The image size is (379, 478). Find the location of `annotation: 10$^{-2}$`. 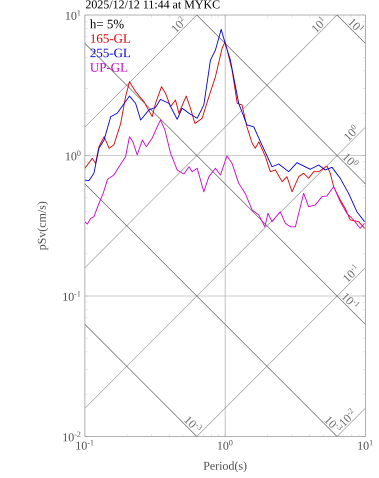

annotation: 10$^{-2}$ is located at coordinates (347, 417).